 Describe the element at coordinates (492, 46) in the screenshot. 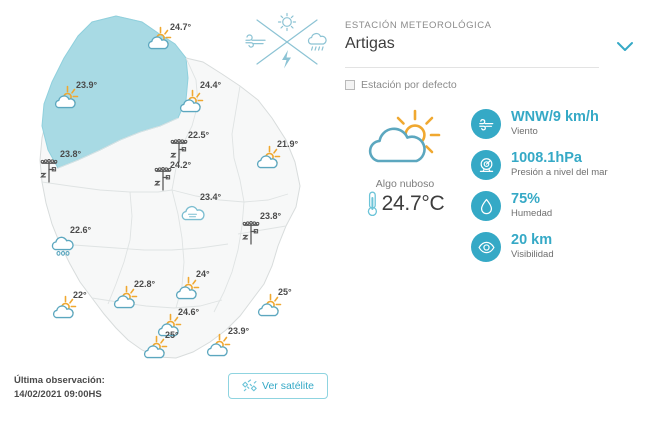

I see `station-selector: Artigas` at that location.